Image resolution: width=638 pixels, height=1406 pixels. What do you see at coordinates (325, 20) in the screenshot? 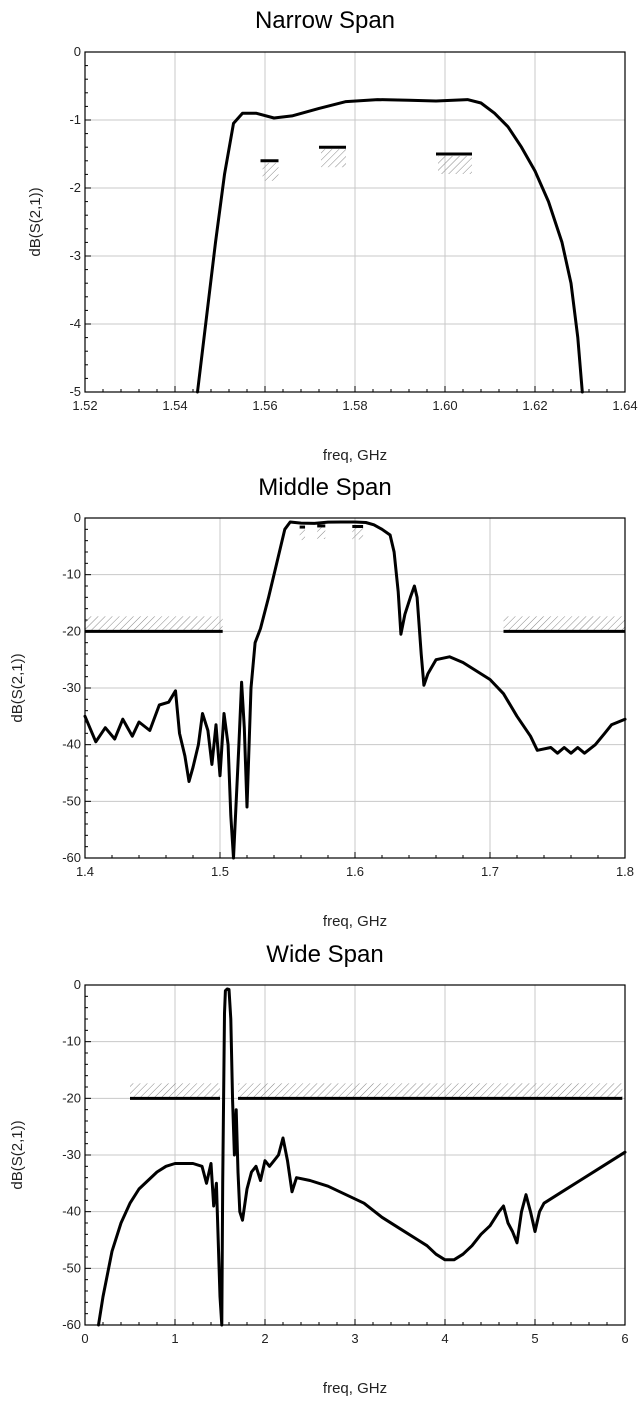
I see `chart-title: Narrow Span` at bounding box center [325, 20].